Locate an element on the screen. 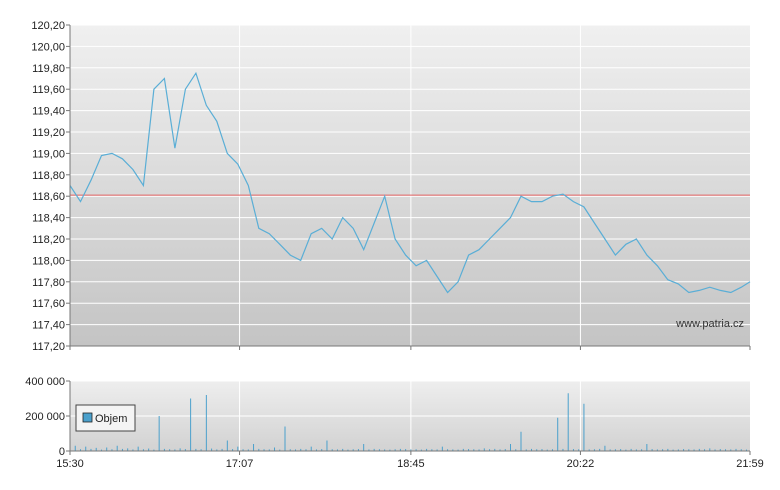 The height and width of the screenshot is (490, 780). x-tick-label: 21:59 is located at coordinates (750, 464).